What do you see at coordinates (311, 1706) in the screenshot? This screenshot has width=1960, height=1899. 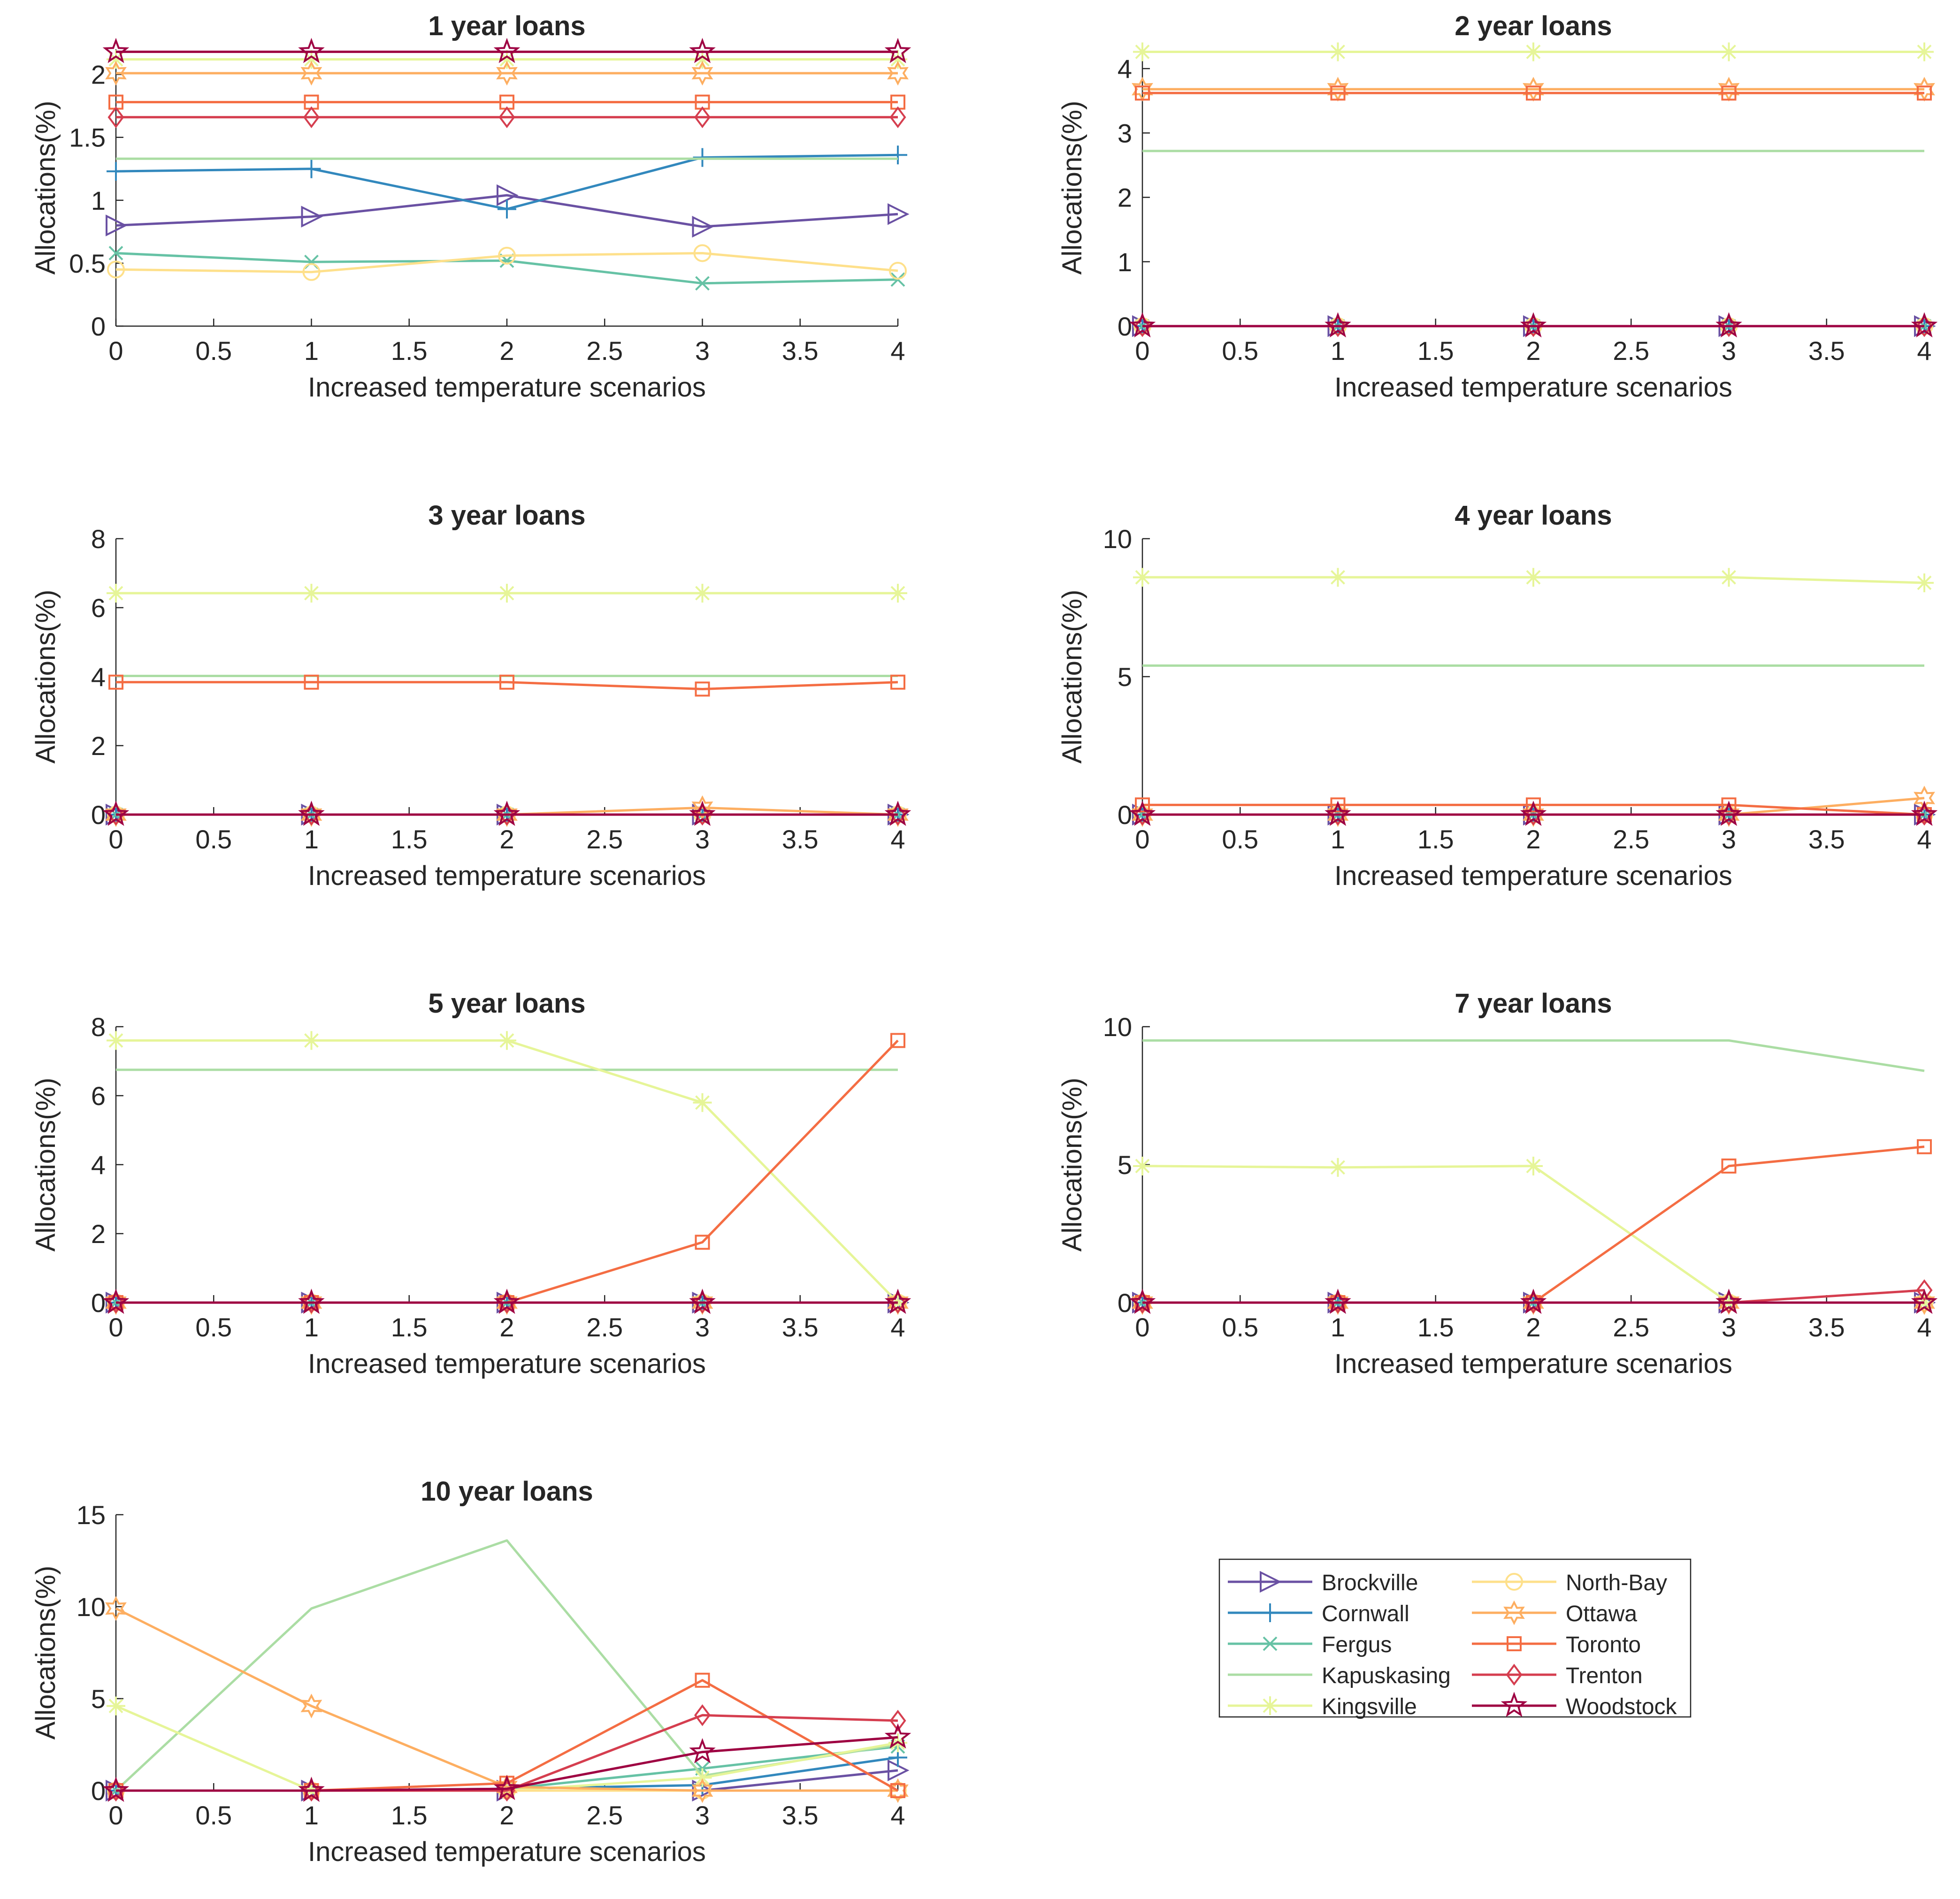 I see `chart-7-series-ottawa-point` at bounding box center [311, 1706].